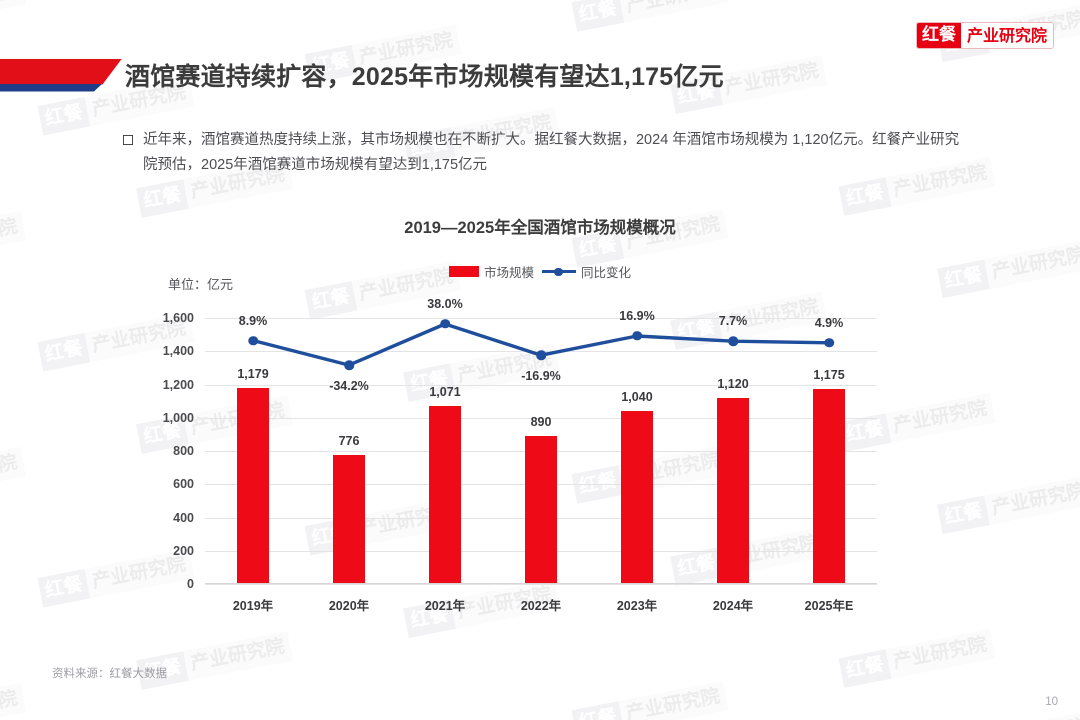  I want to click on decoration-blue-band, so click(51, 87).